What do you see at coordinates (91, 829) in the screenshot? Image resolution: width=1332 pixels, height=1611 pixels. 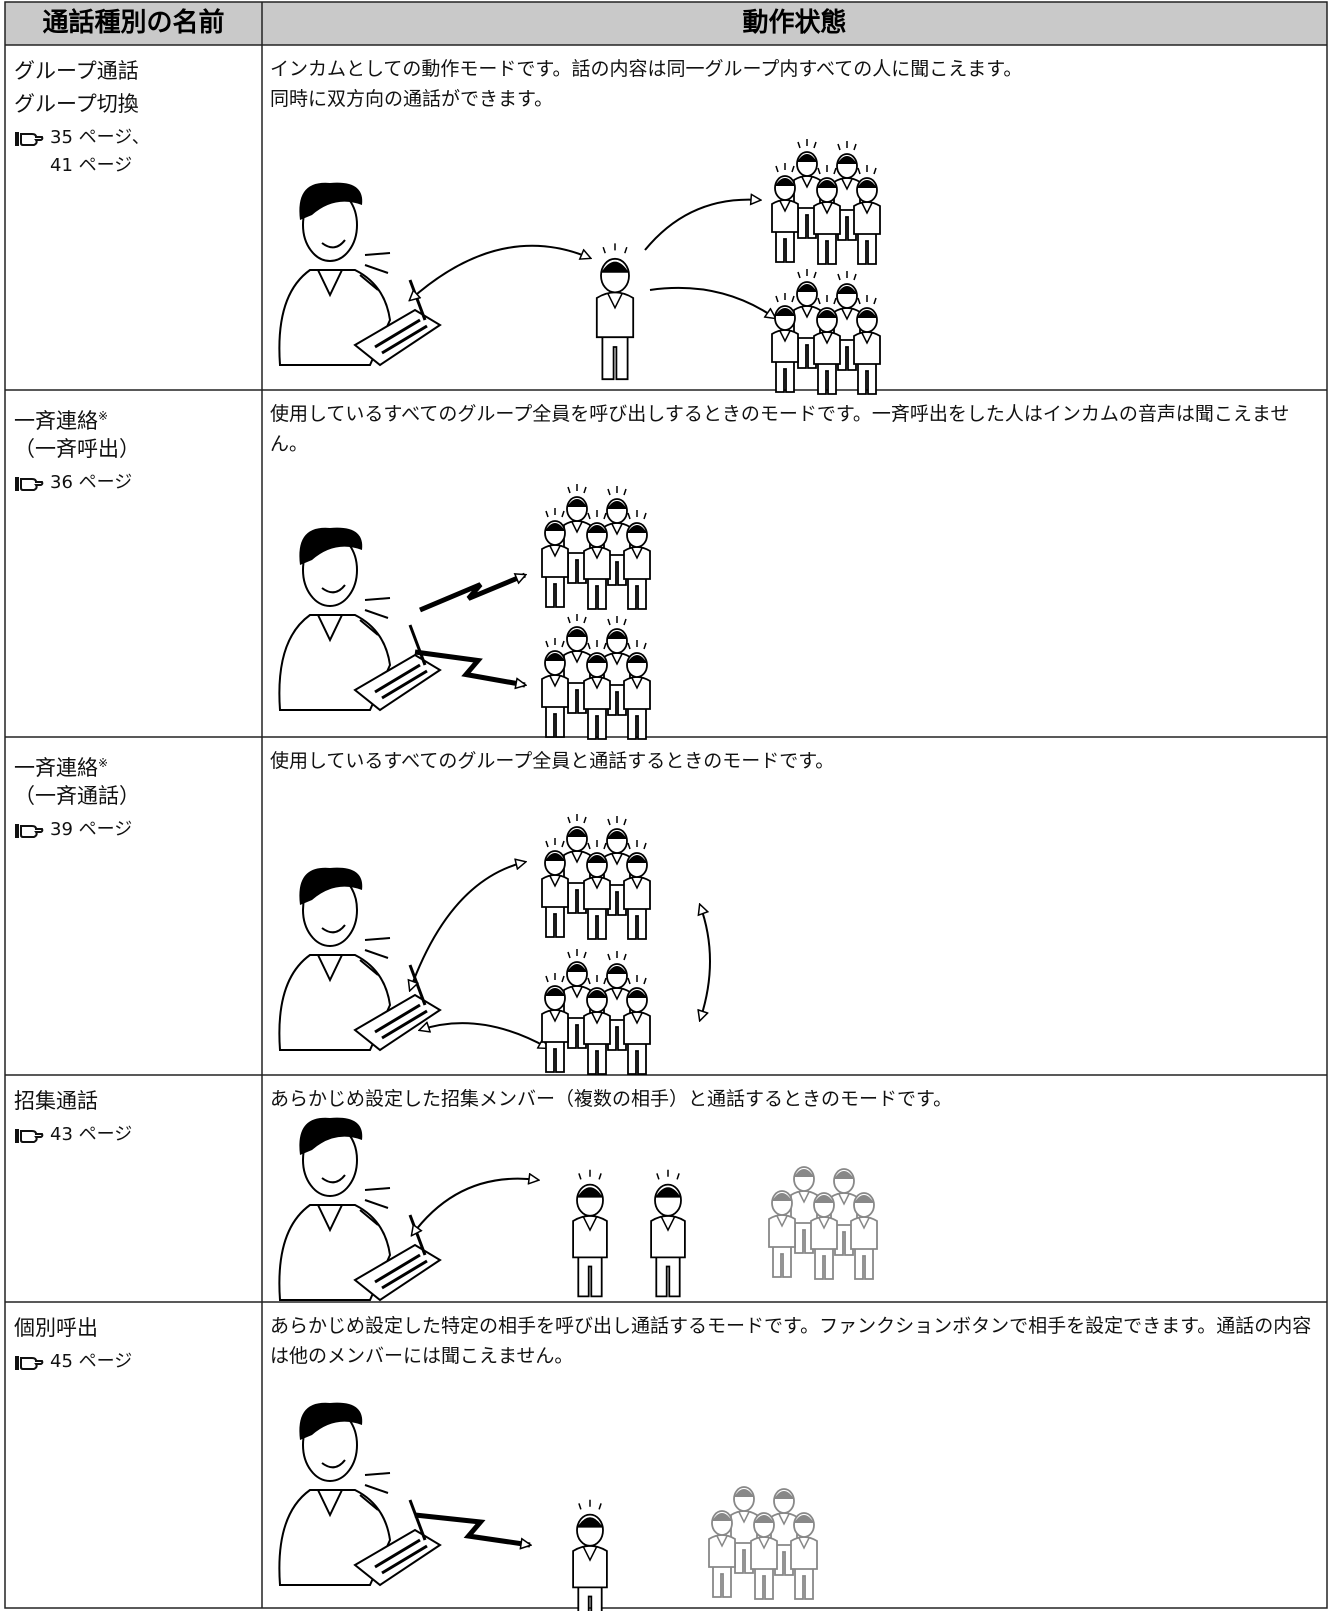 I see `page-ref: 39 ページ` at bounding box center [91, 829].